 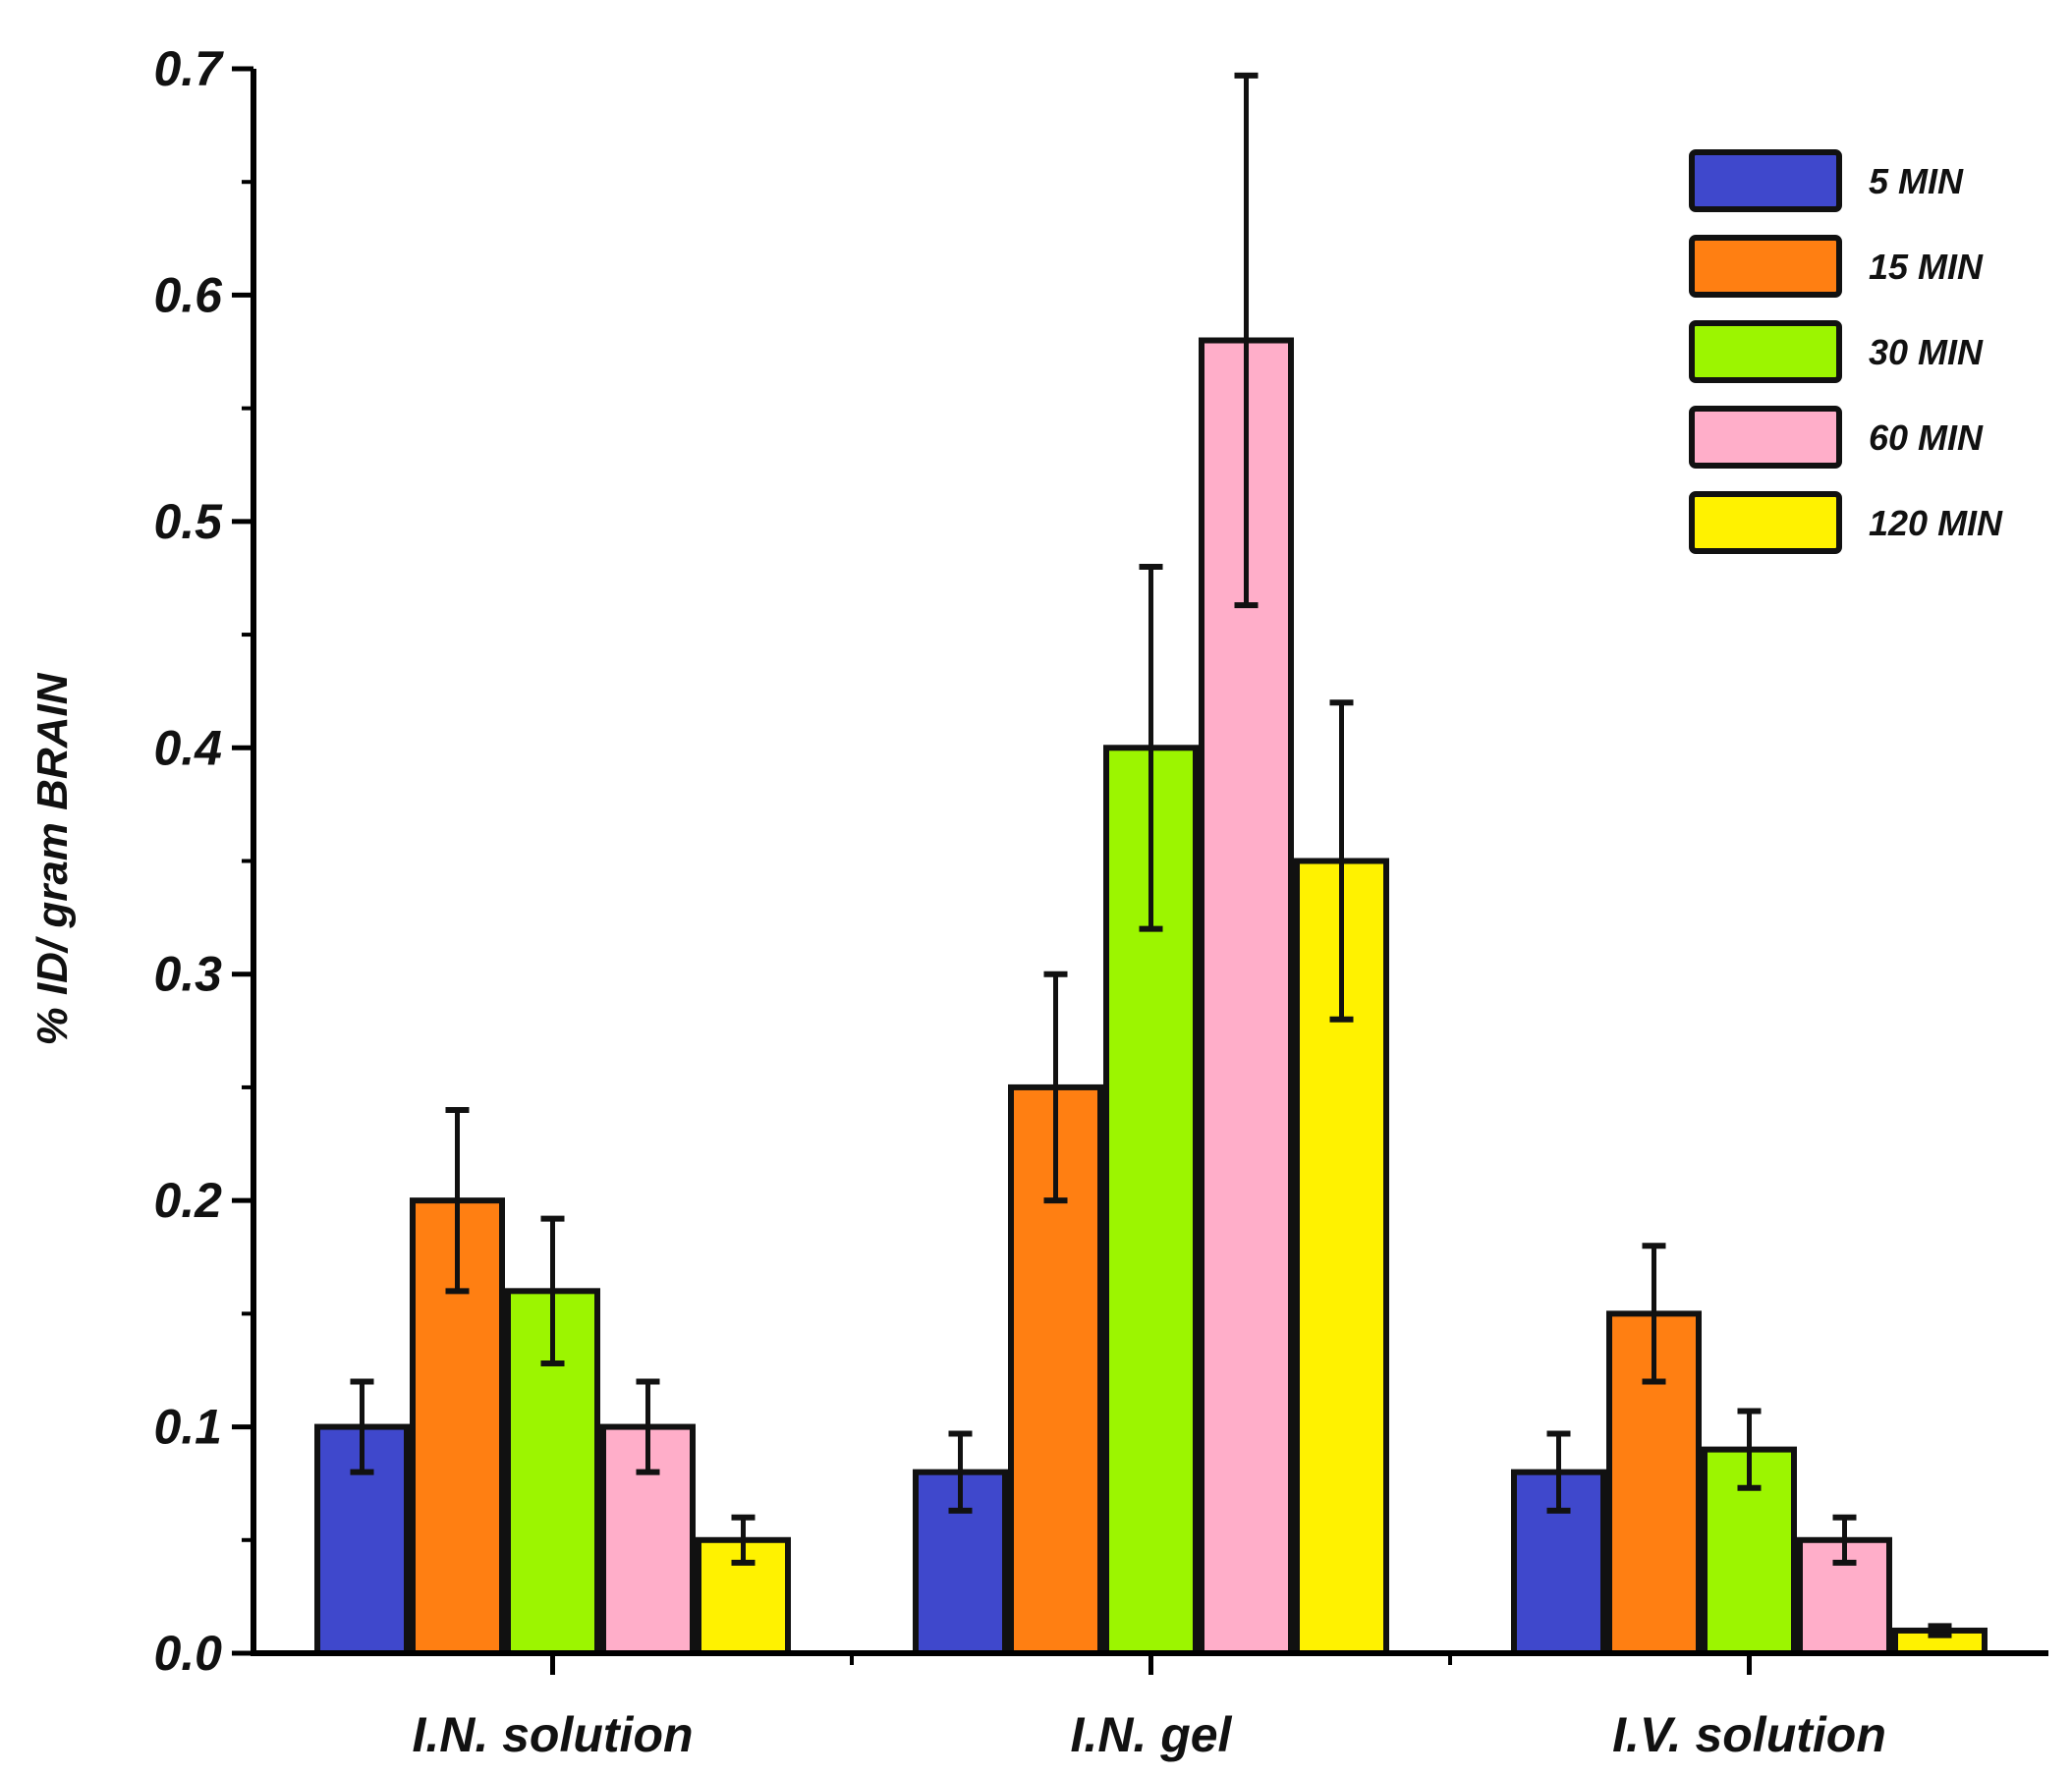 What do you see at coordinates (187, 1653) in the screenshot?
I see `y-tick-label: 0.0` at bounding box center [187, 1653].